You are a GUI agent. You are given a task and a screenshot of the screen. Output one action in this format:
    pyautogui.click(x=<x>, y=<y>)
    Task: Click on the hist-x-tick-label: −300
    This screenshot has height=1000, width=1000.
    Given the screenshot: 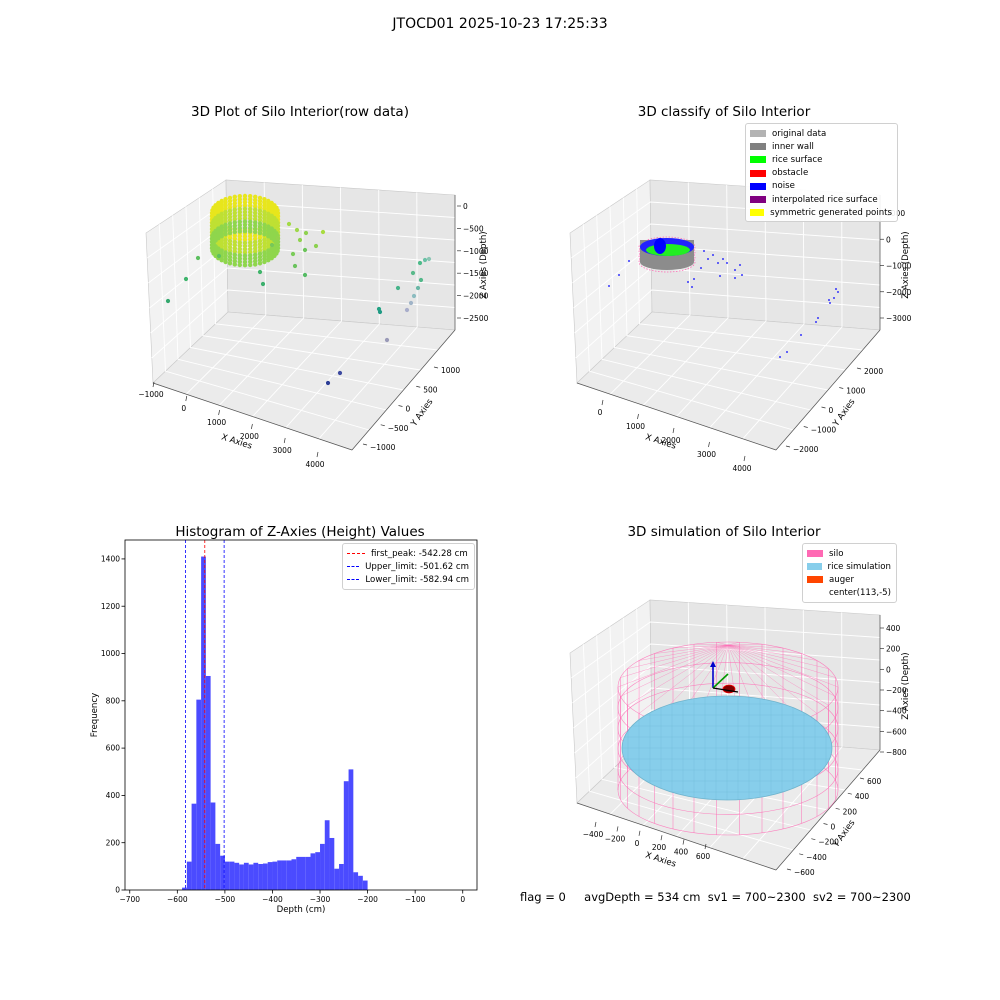 What is the action you would take?
    pyautogui.click(x=320, y=899)
    